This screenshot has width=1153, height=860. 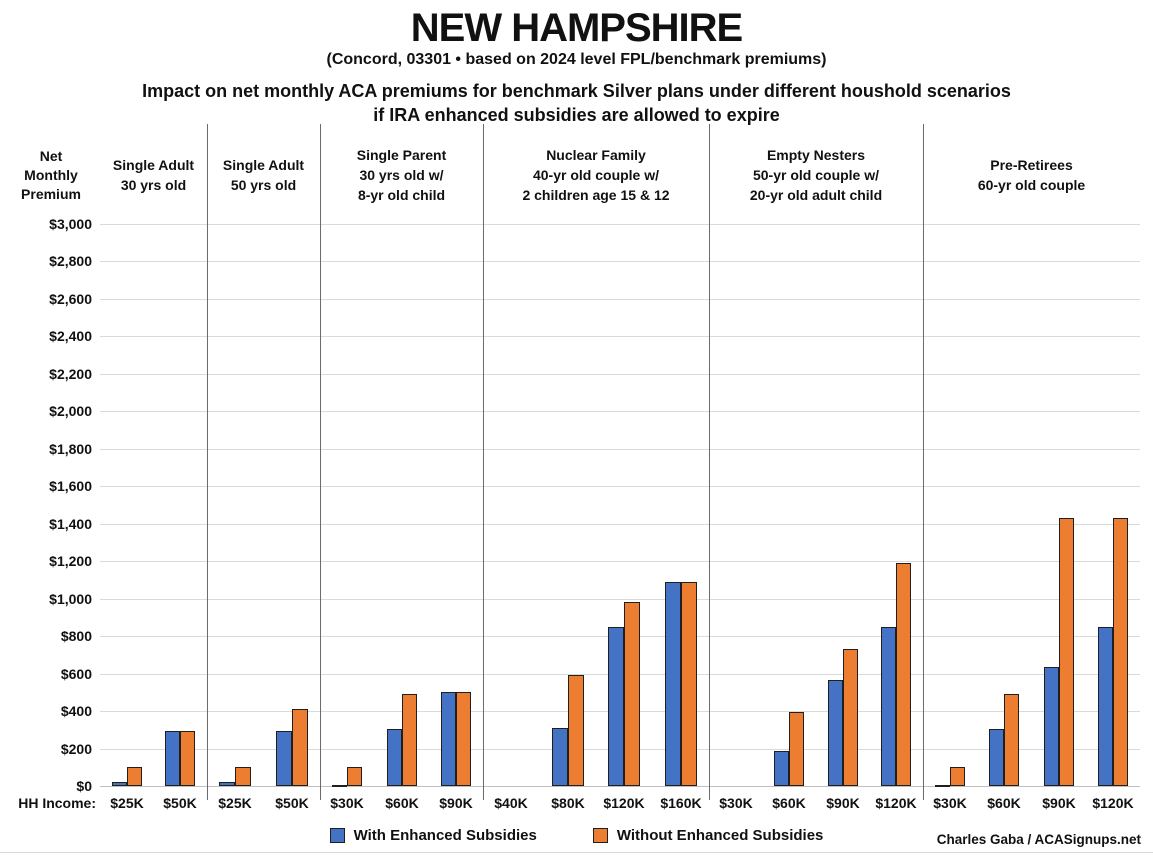 I want to click on legend-label-with-subsidies: With Enhanced Subsidies, so click(x=445, y=835).